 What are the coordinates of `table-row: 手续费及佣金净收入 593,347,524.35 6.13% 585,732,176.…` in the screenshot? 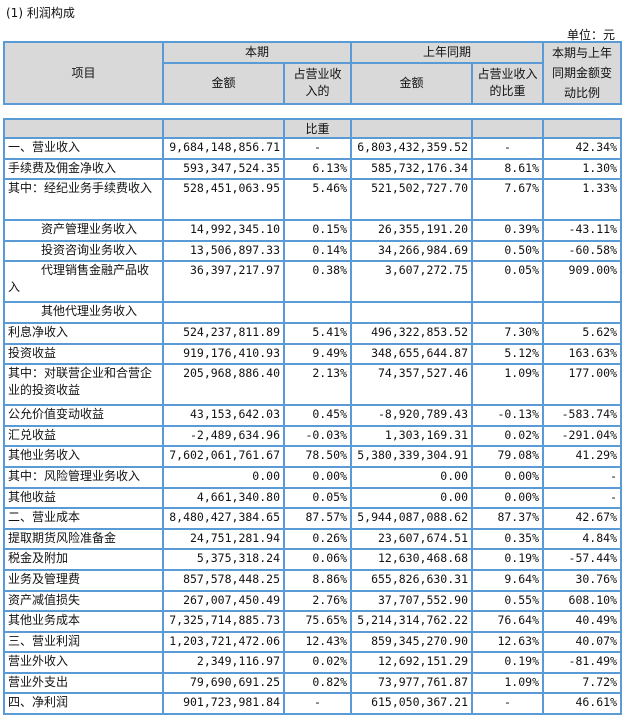 It's located at (312, 169).